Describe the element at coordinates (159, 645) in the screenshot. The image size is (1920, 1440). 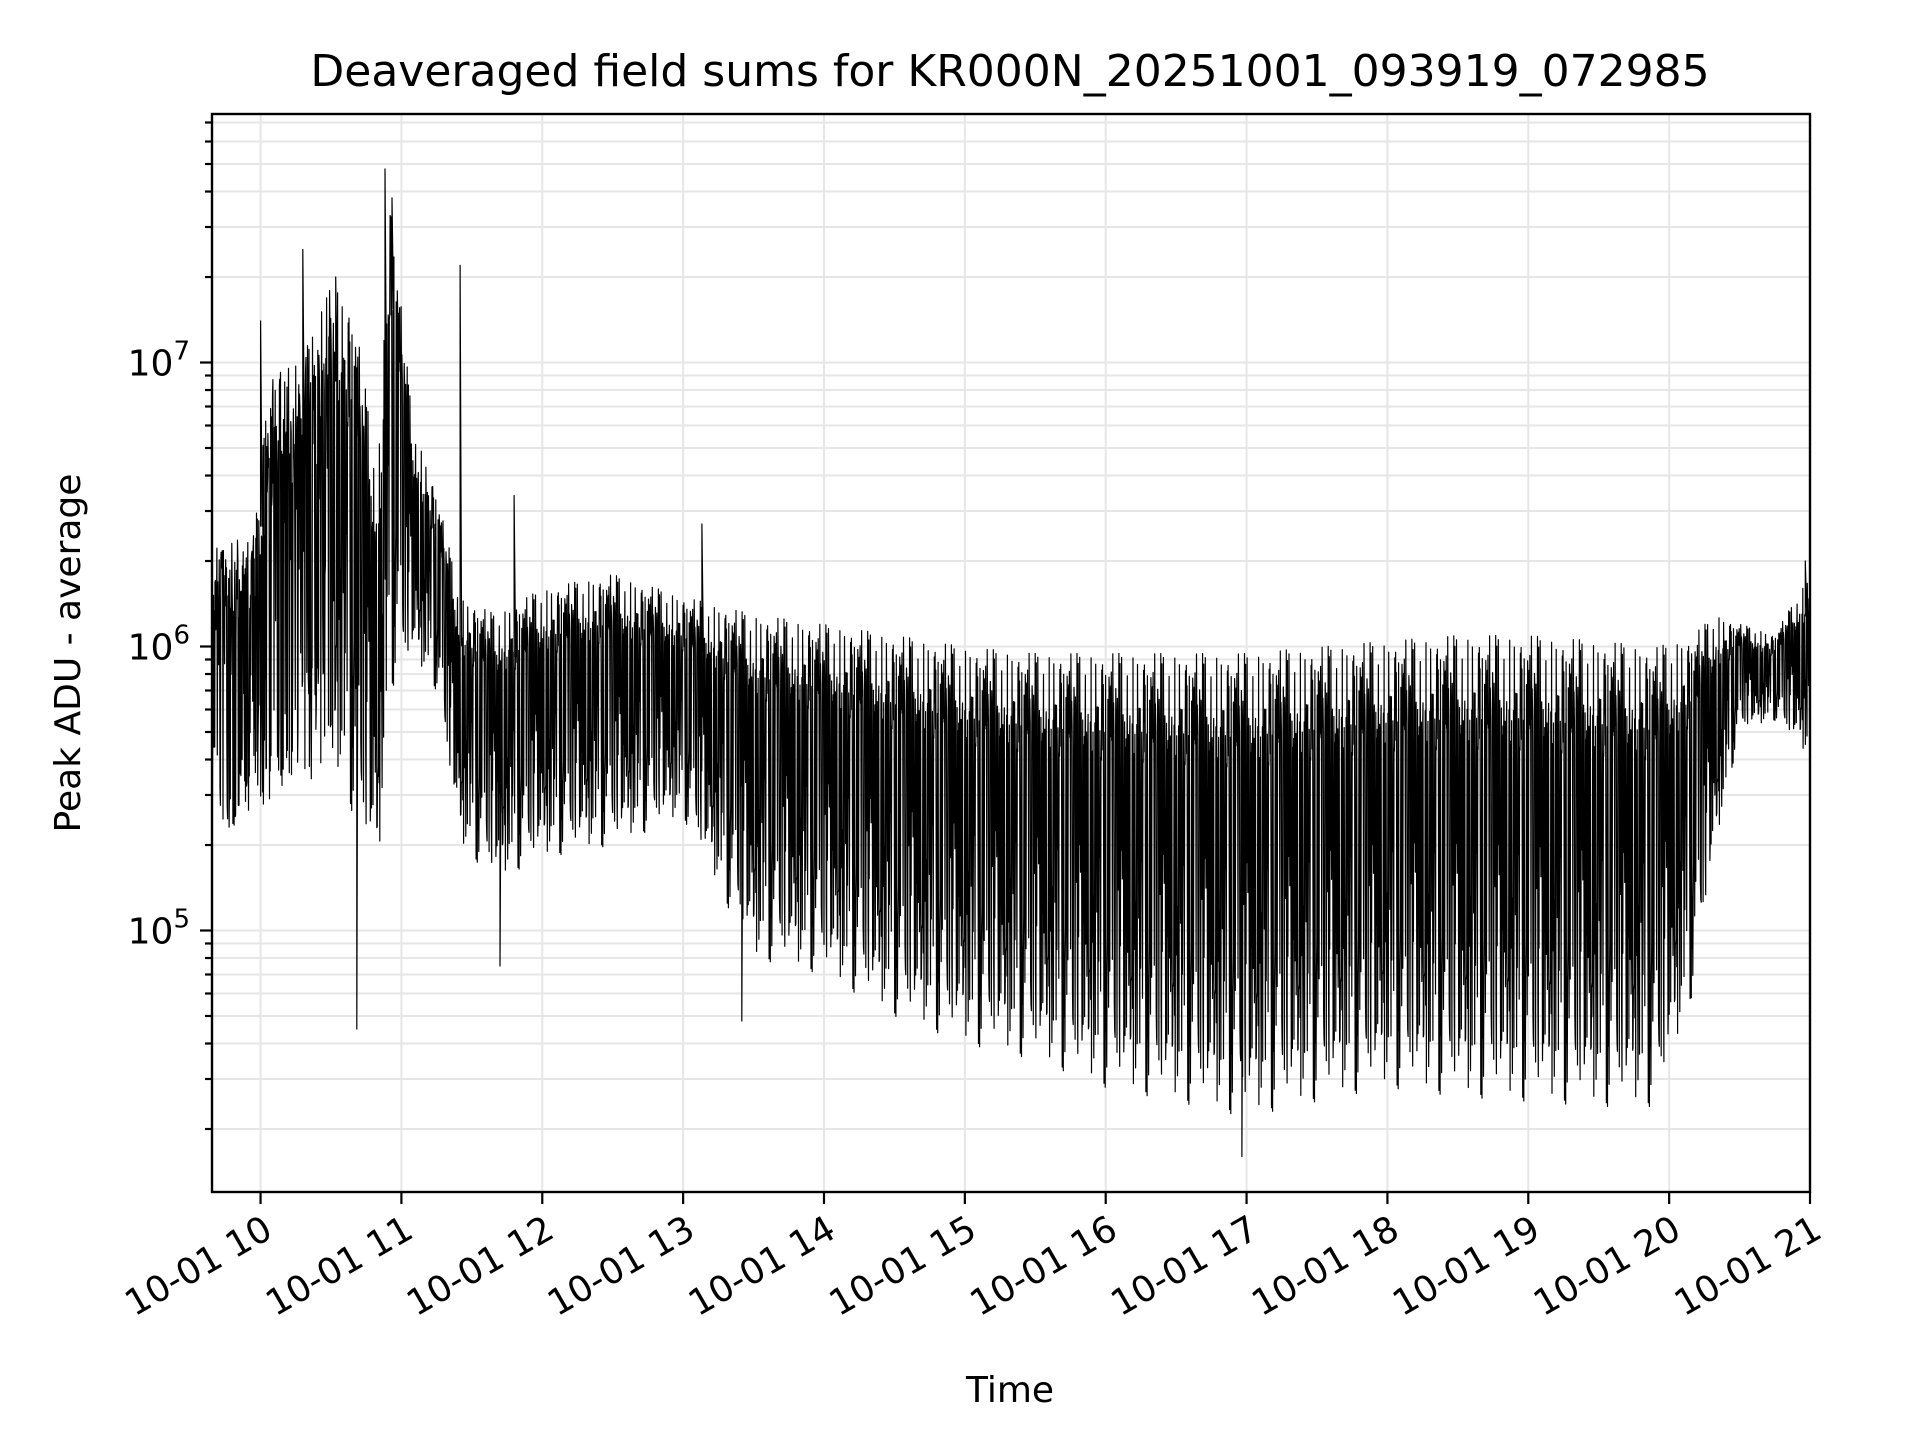
I see `y-tick-label: 10⁶` at that location.